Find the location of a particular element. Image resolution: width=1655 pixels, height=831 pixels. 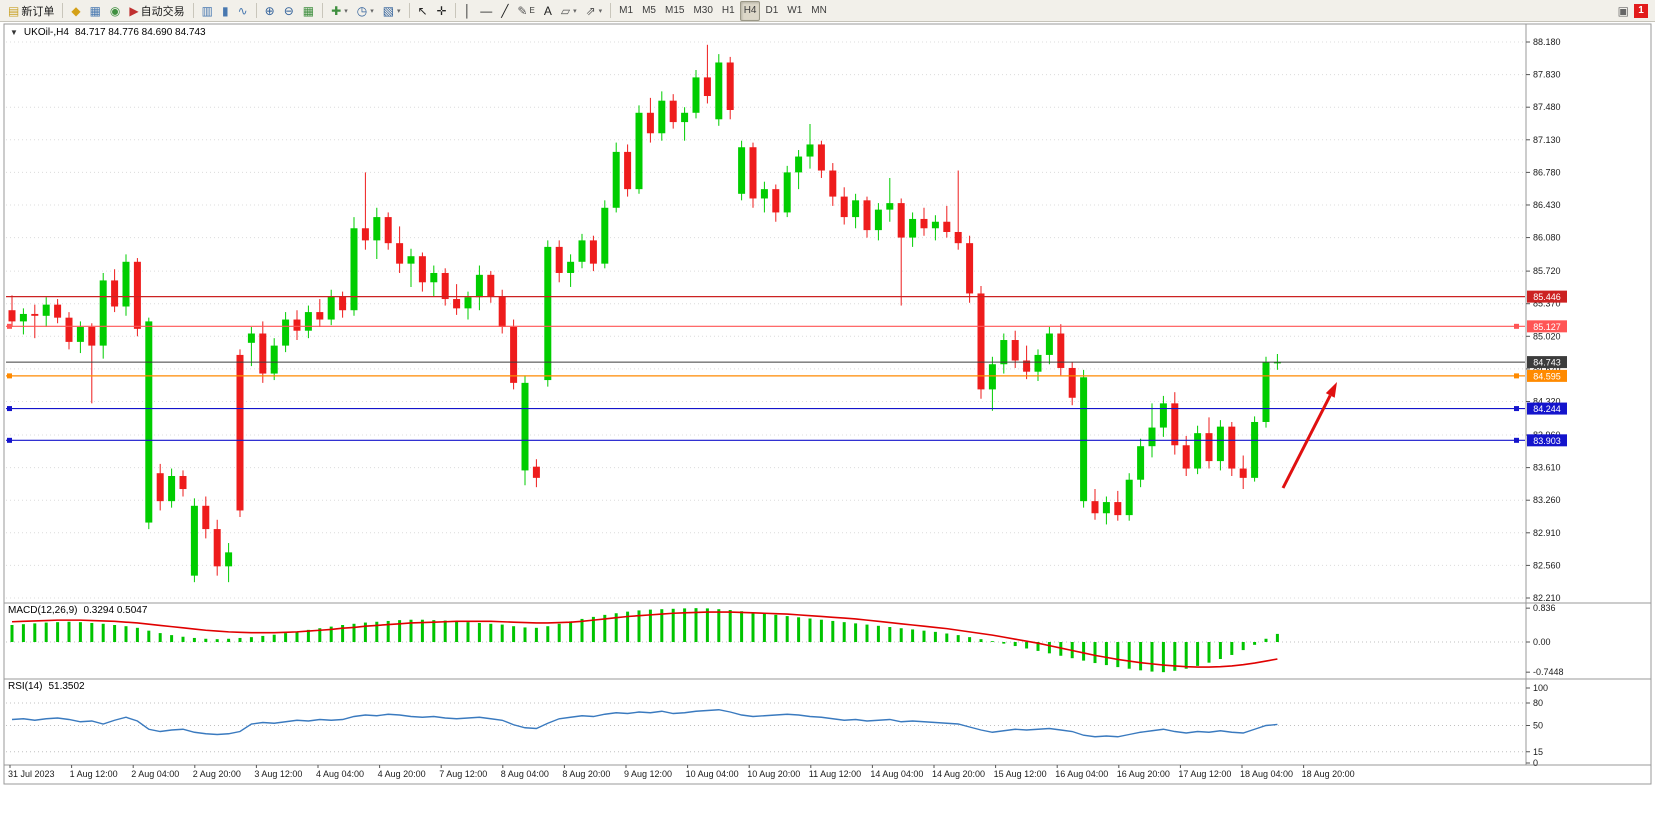

time-axis-label: 17 Aug 12:00 is located at coordinates (1204, 774).